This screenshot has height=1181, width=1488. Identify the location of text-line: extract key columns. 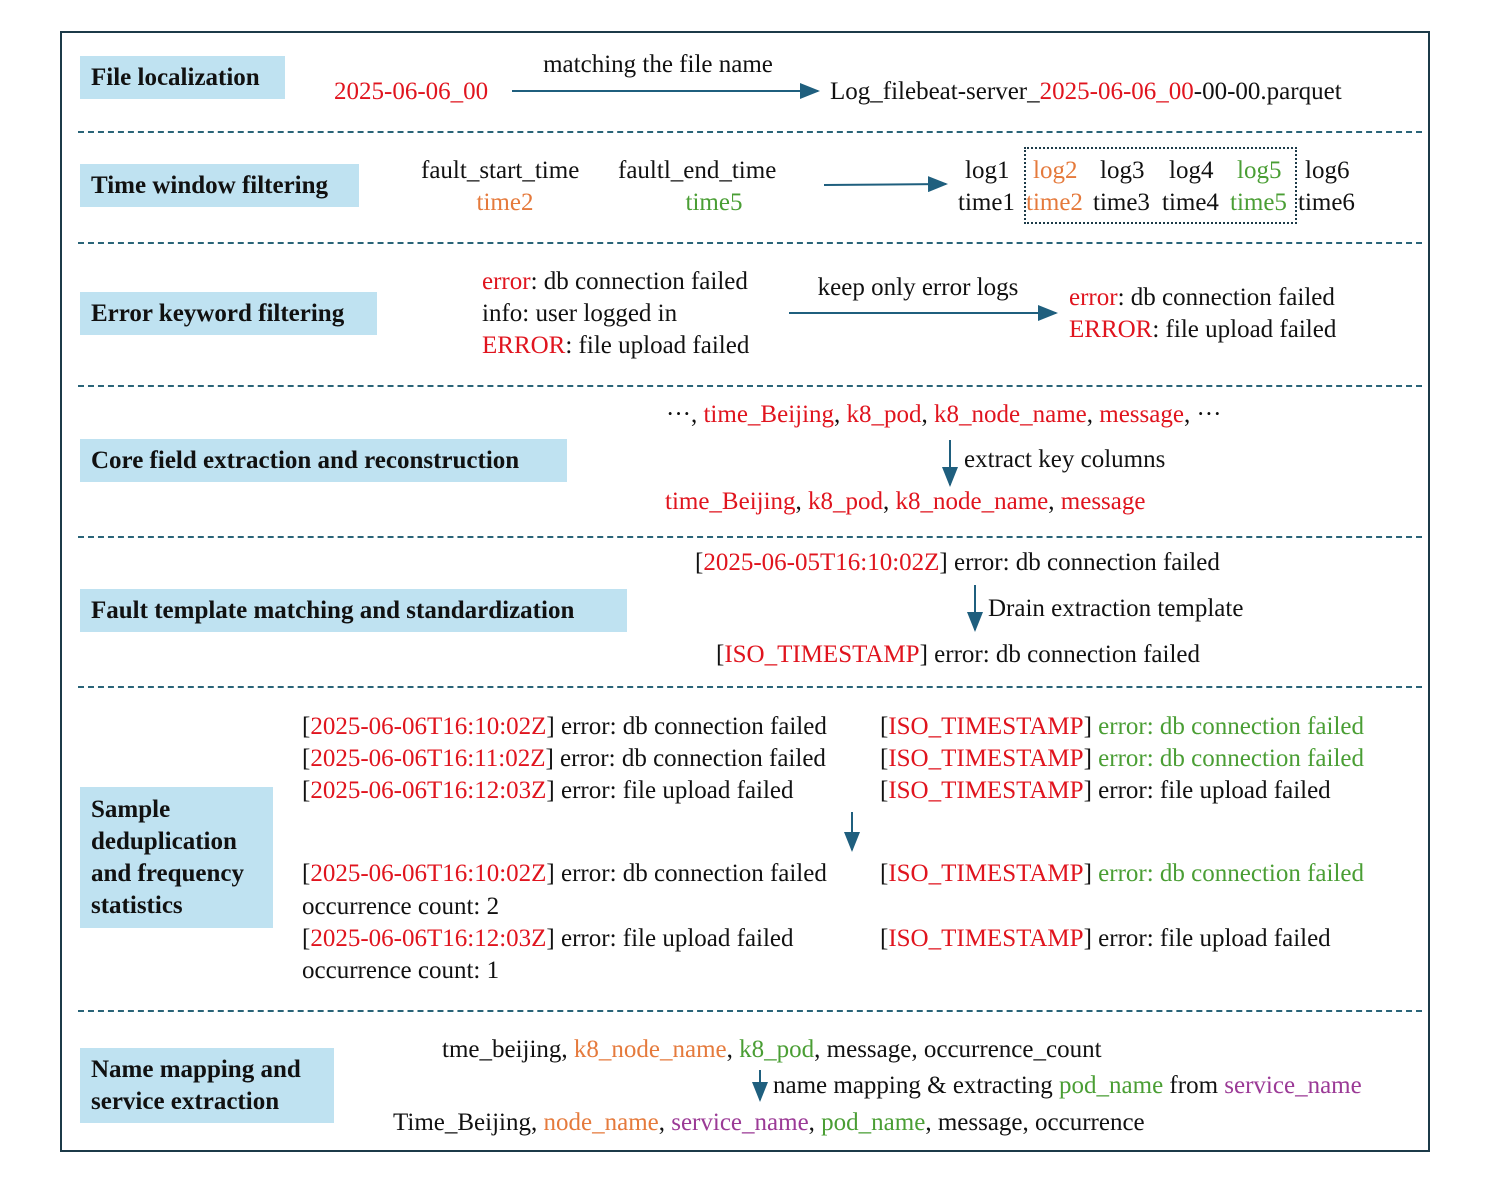
(1064, 460).